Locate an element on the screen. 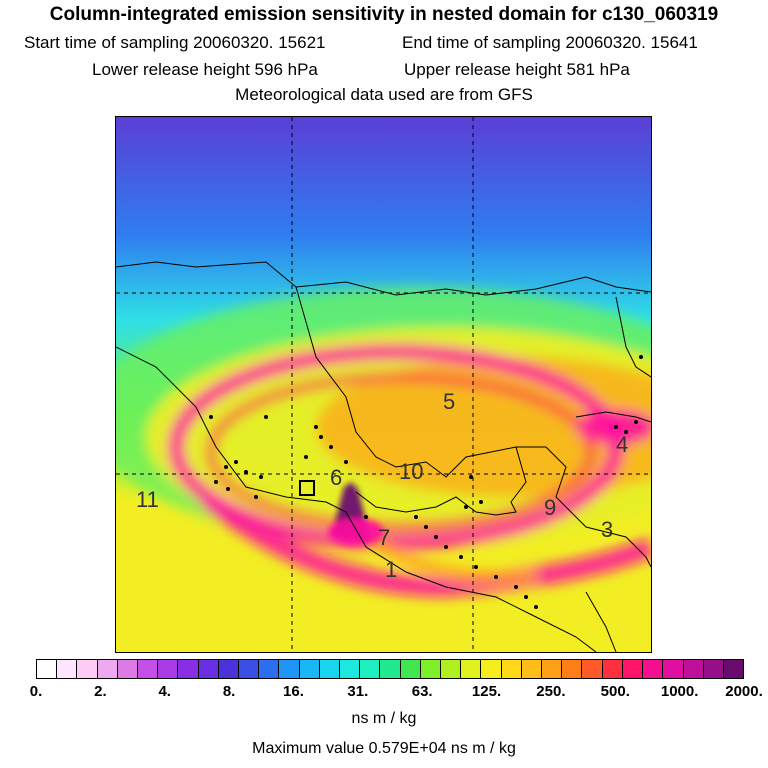 The image size is (768, 768). maximum-value: Maximum value 0.579E+04 ns m / kg is located at coordinates (384, 748).